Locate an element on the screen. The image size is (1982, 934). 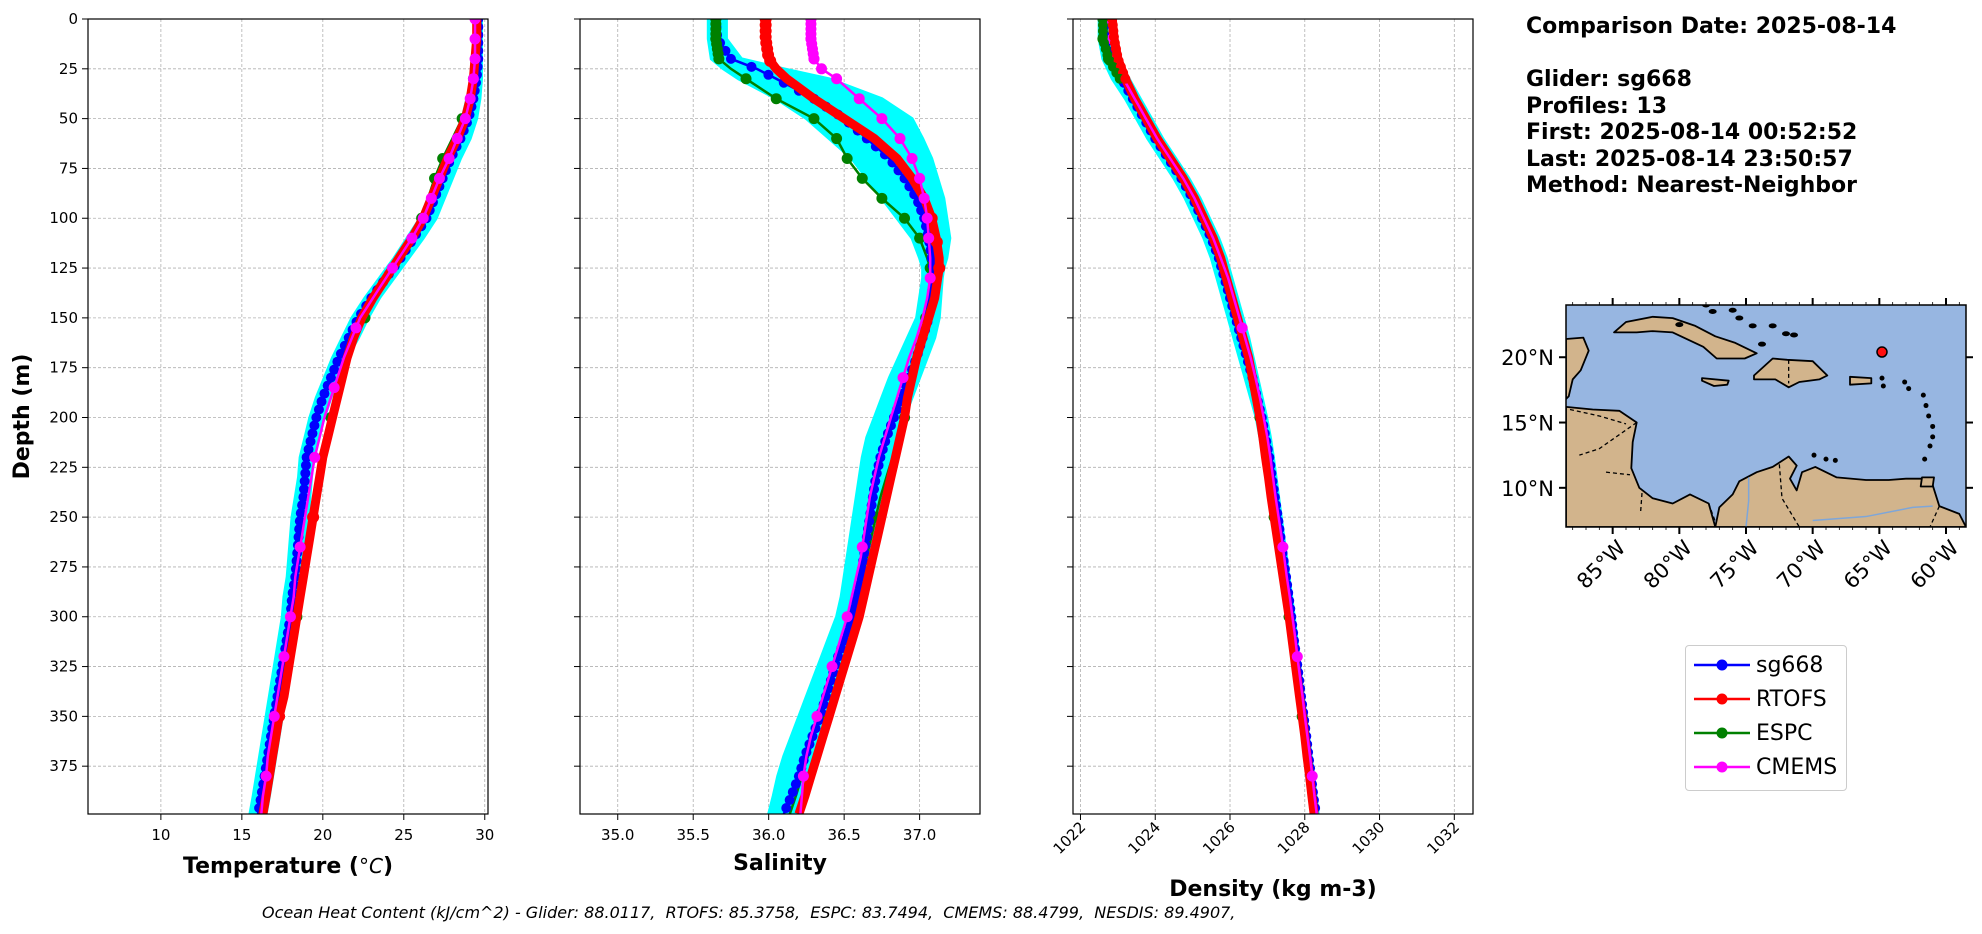
map-lon-label: 70°W is located at coordinates (1801, 564).